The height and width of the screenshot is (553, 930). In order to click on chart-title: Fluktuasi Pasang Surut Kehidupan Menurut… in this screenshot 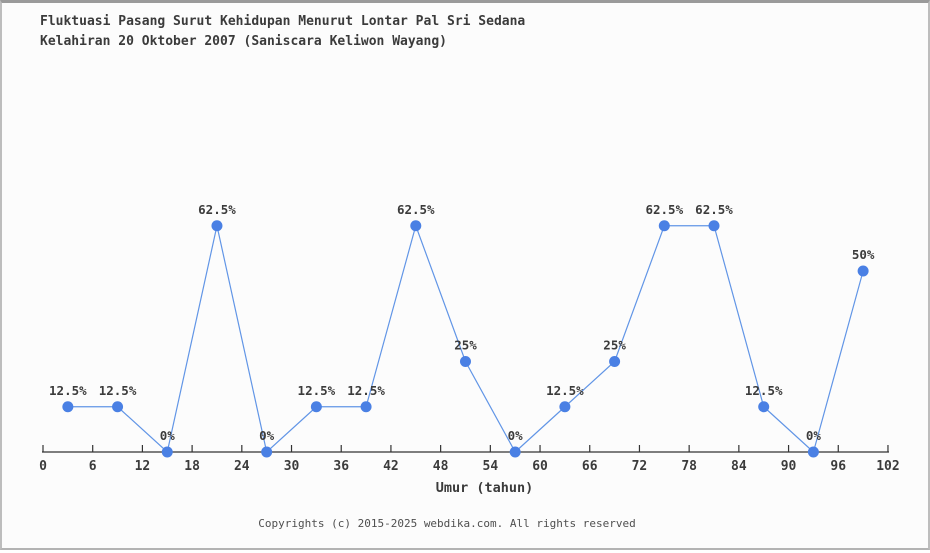, I will do `click(282, 32)`.